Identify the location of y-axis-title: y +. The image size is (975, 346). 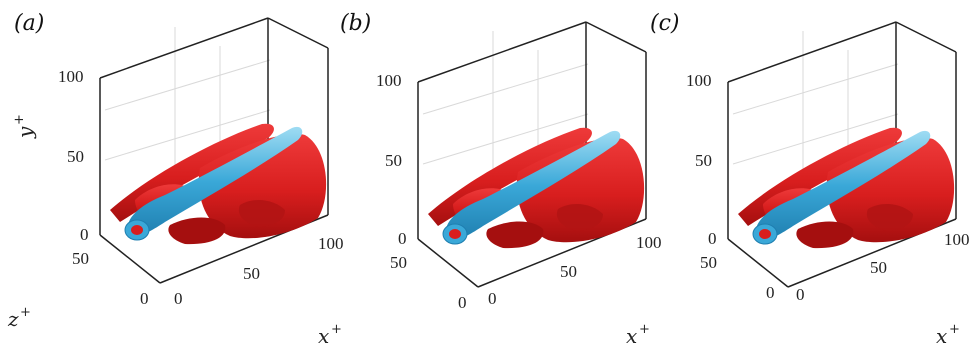
(24, 126).